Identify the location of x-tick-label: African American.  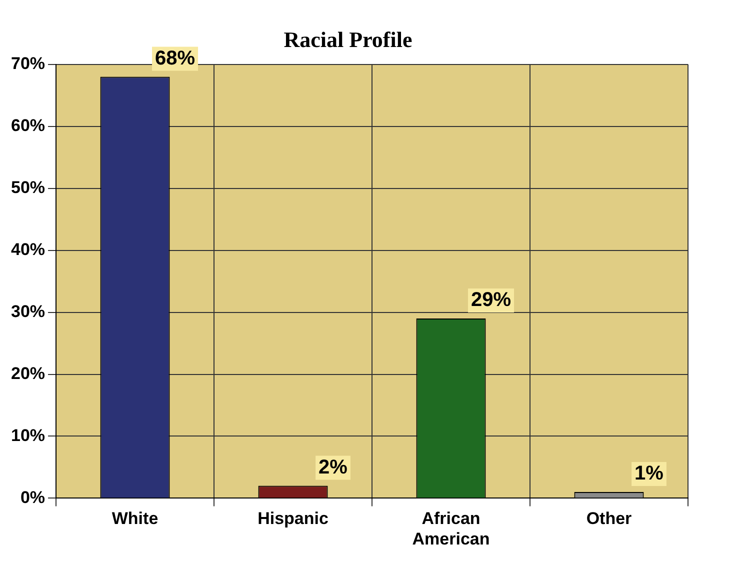
(451, 528).